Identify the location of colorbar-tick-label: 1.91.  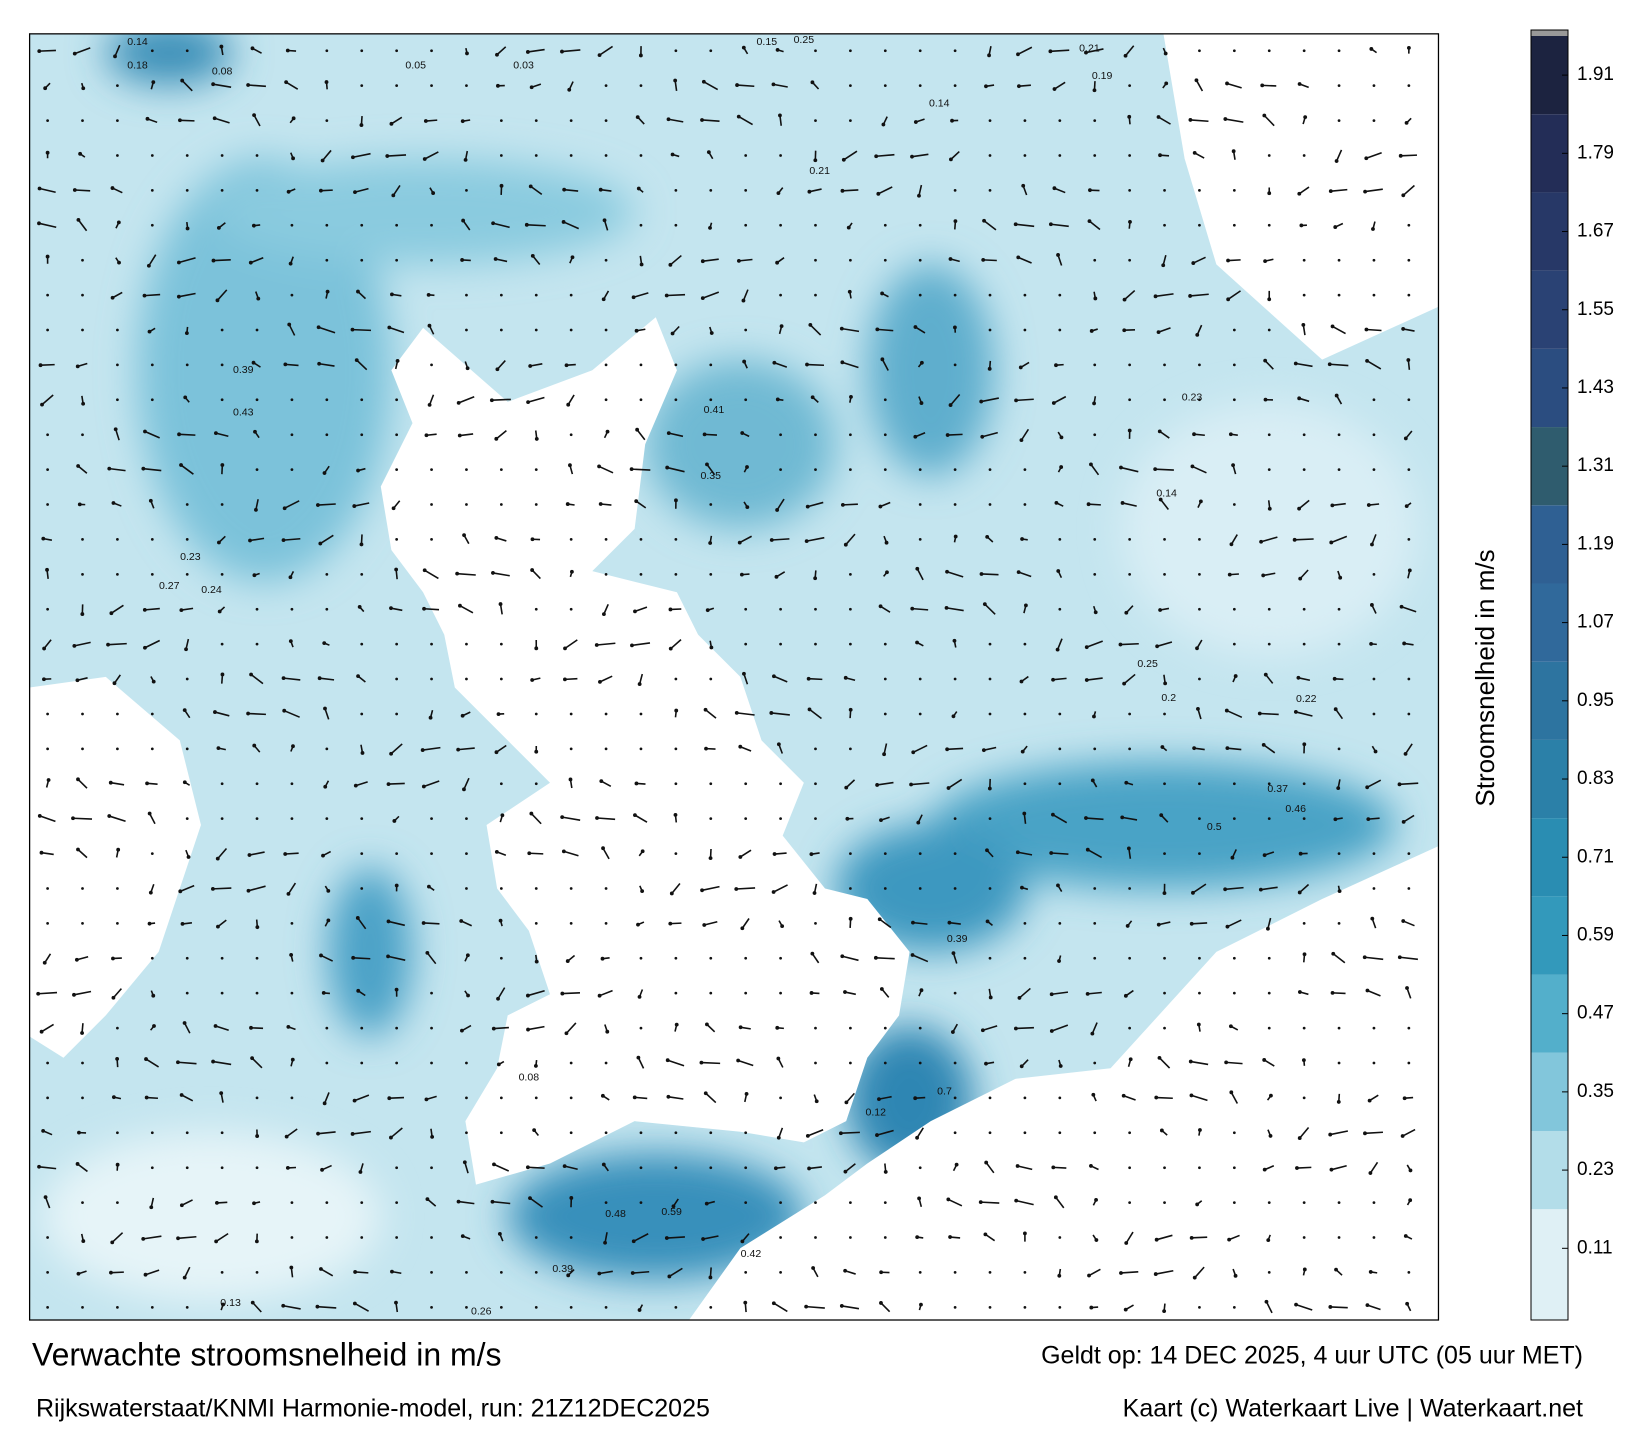
(1595, 74).